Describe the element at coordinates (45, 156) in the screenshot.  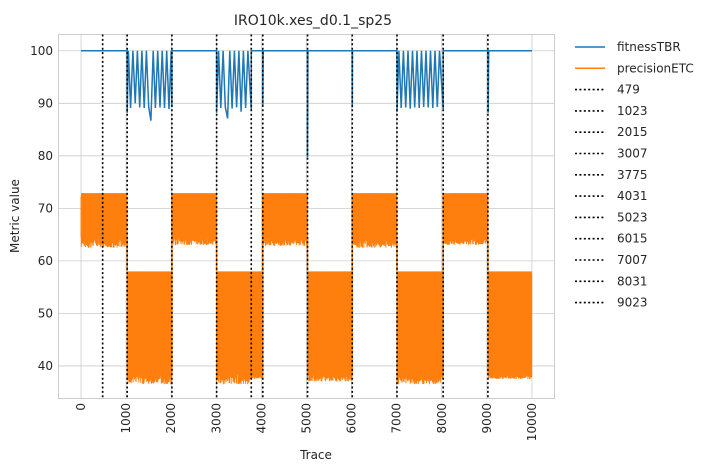
I see `y-tick-label: 80` at that location.